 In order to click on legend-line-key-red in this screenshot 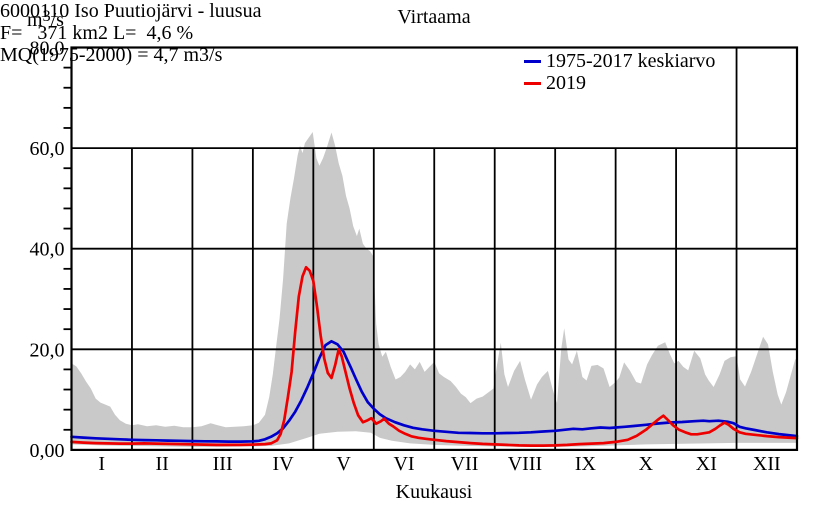, I will do `click(532, 83)`.